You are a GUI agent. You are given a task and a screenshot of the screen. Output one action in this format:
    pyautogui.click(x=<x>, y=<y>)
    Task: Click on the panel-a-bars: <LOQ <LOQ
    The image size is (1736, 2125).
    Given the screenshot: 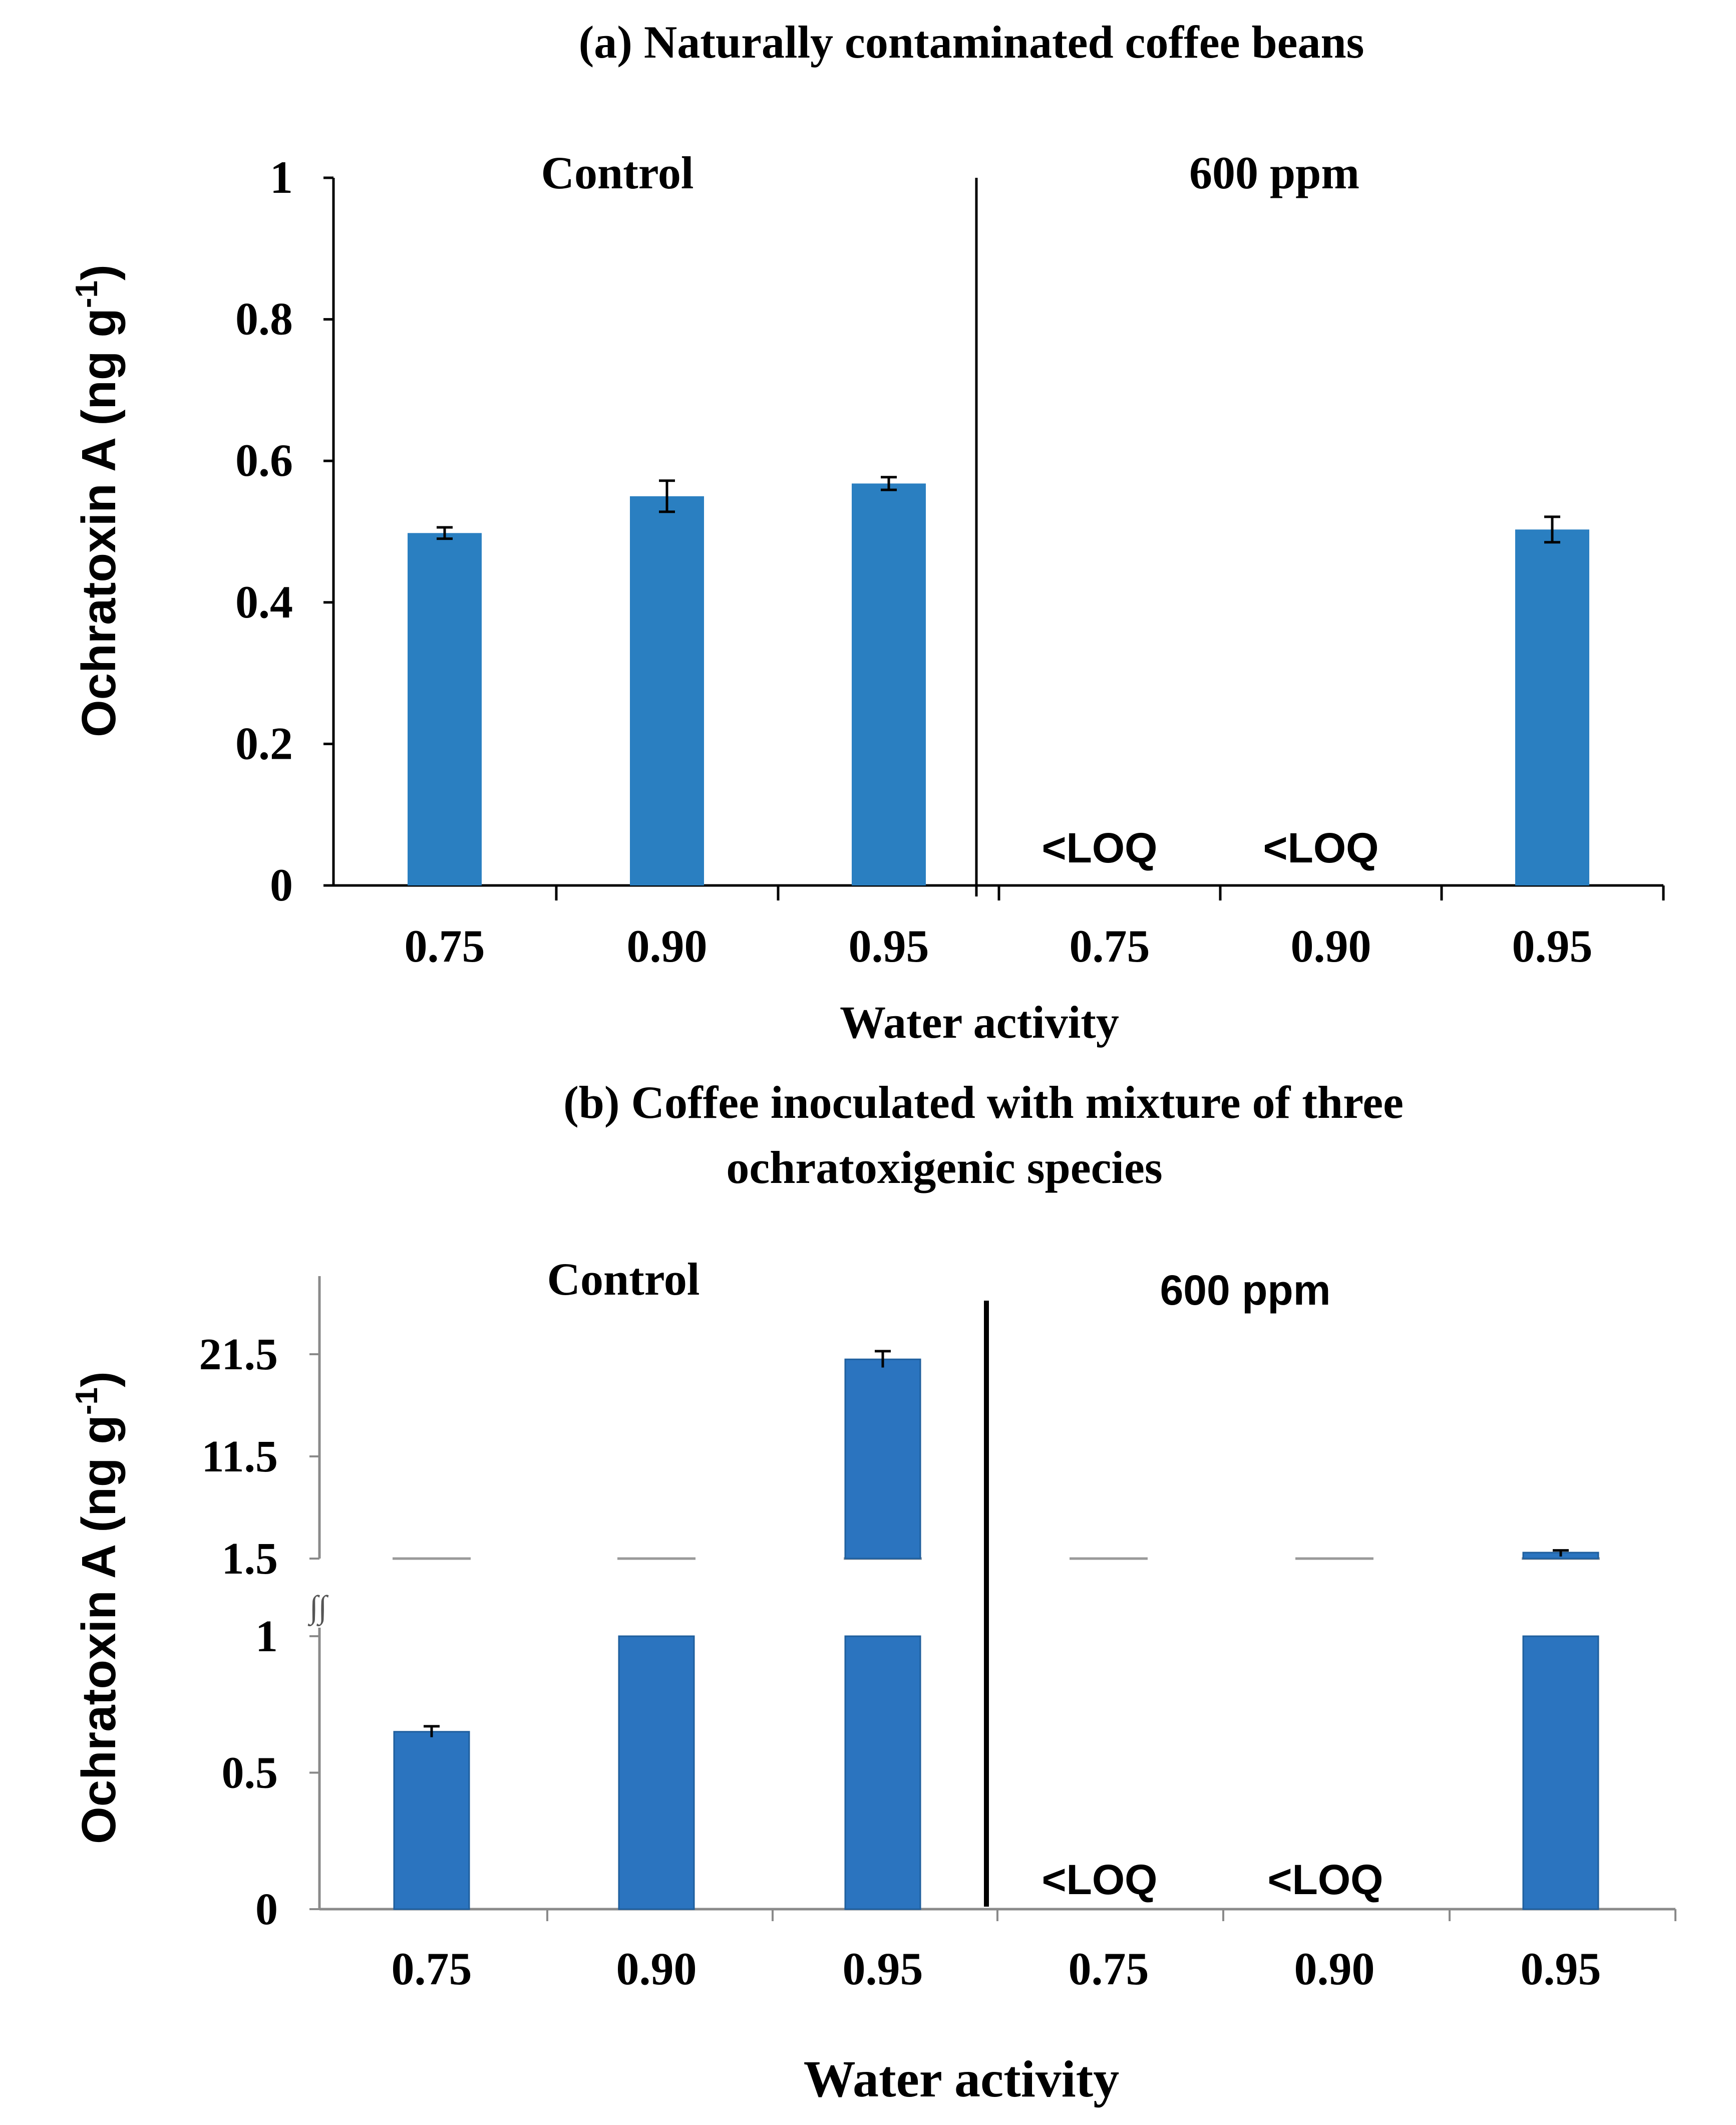 What is the action you would take?
    pyautogui.click(x=999, y=680)
    